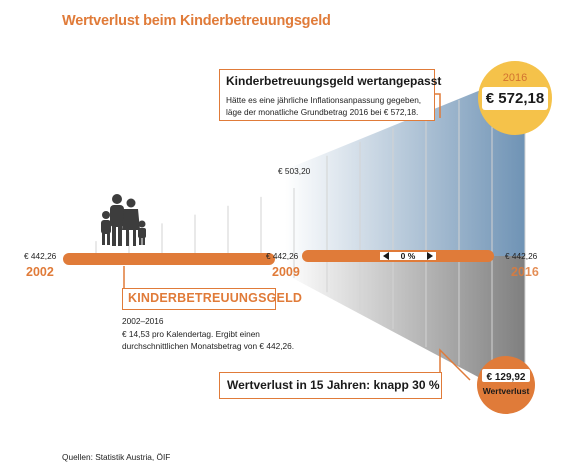 This screenshot has height=474, width=569. I want to click on amount-2009-adjusted: € 503,20, so click(294, 171).